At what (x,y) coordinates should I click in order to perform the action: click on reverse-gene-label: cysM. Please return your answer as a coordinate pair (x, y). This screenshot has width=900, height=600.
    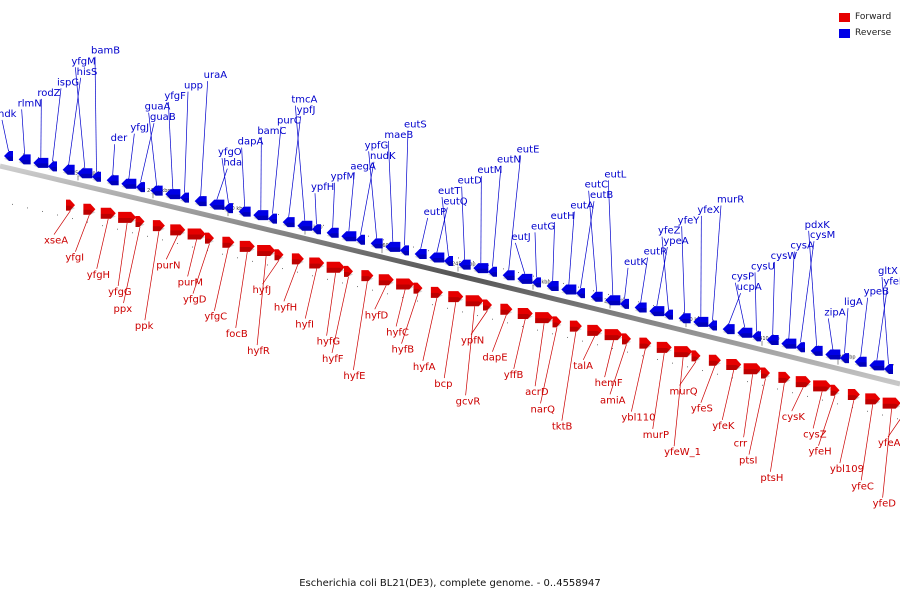
    Looking at the image, I should click on (822, 235).